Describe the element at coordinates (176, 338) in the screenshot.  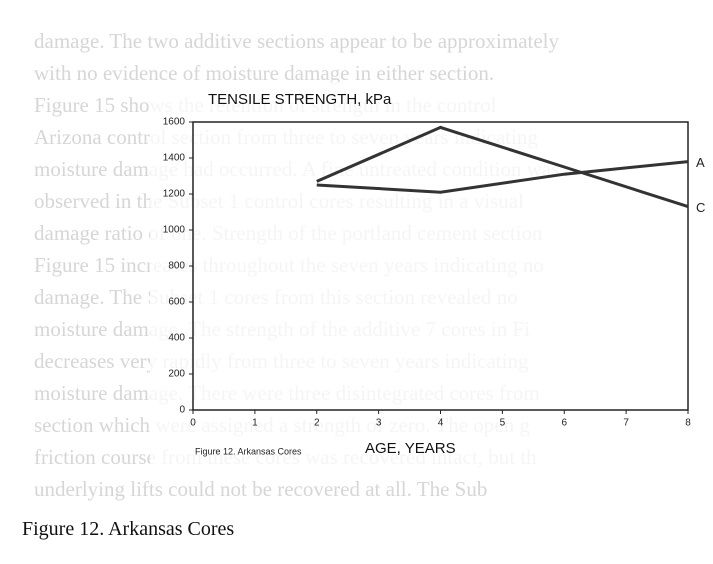
I see `y-tick-label: 400` at that location.